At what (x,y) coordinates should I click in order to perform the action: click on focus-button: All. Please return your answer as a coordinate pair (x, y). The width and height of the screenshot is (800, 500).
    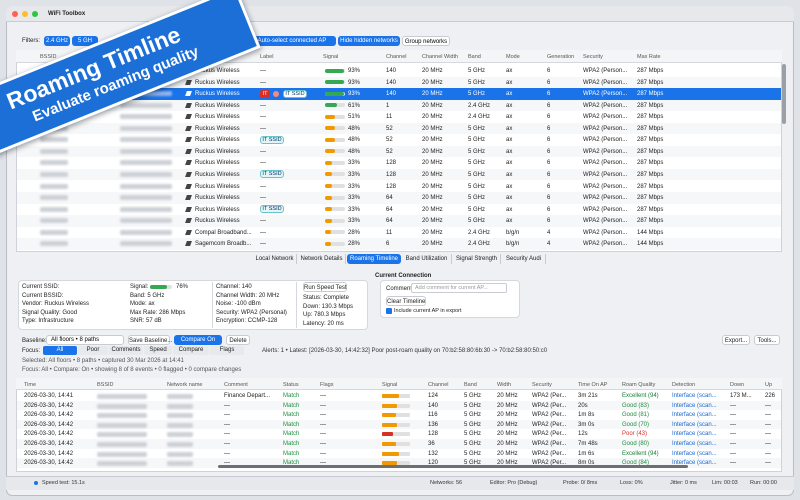
    Looking at the image, I should click on (60, 350).